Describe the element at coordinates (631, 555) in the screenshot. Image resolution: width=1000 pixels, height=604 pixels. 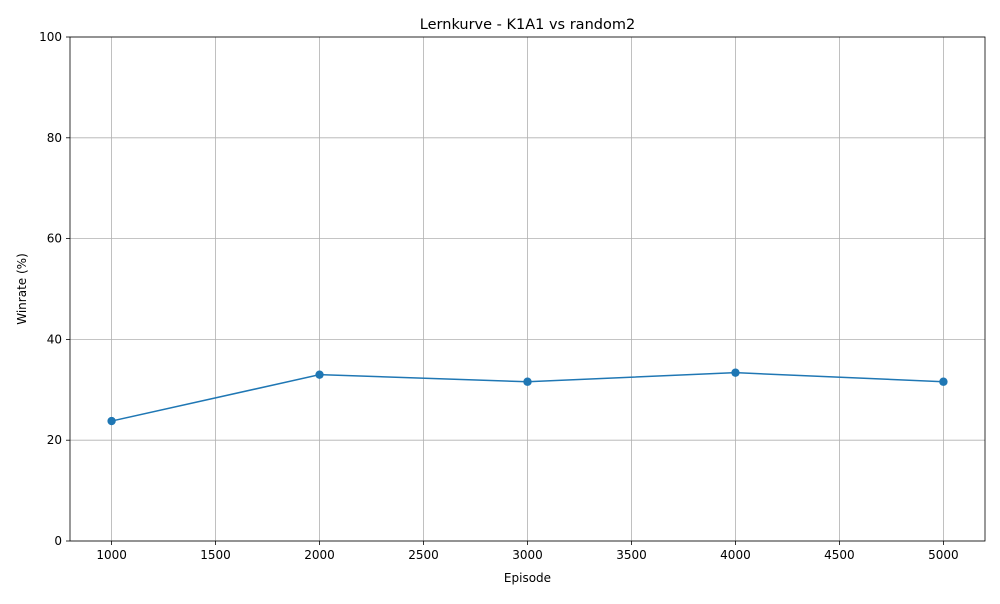
I see `x-tick-label: 3500` at that location.